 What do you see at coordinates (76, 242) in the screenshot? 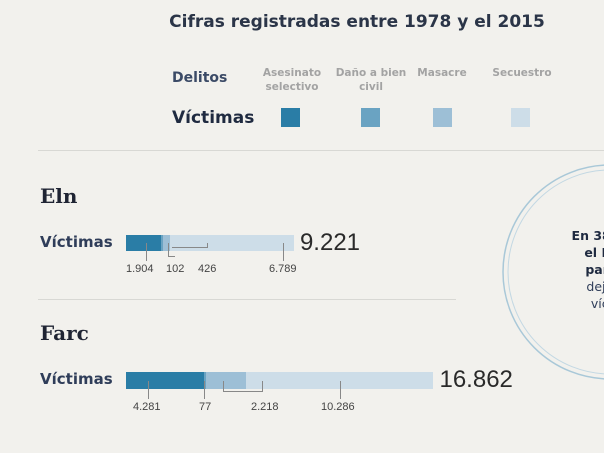
I see `victims-label-eln: Víctimas` at bounding box center [76, 242].